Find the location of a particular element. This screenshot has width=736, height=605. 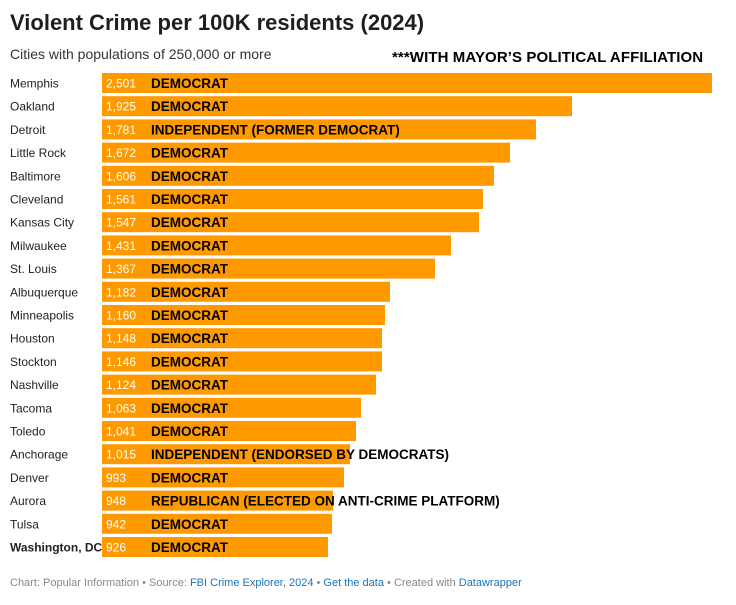

bar-row: Little Rock 1,672 DEMOCRAT is located at coordinates (260, 152).